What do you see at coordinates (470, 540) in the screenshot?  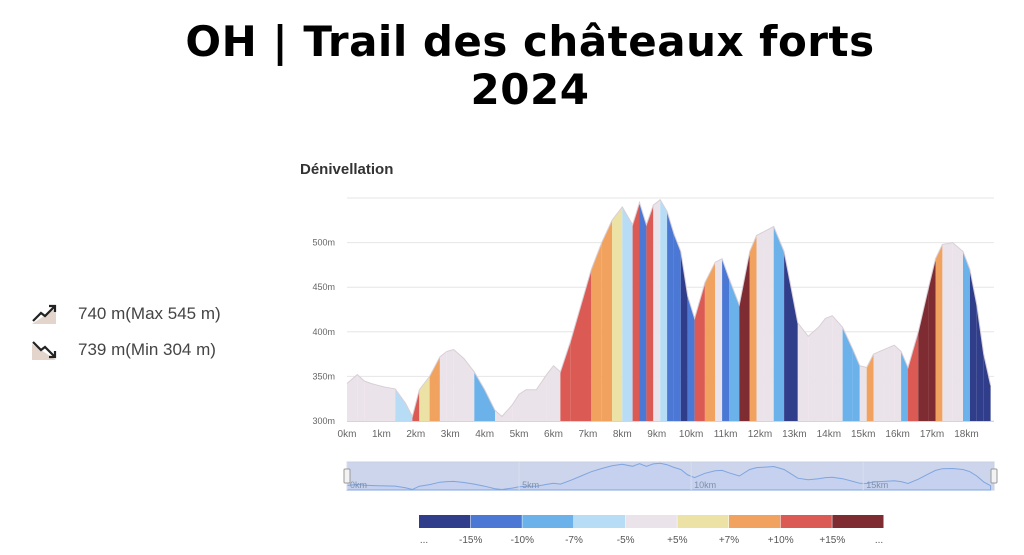 I see `legend-label: -15%` at bounding box center [470, 540].